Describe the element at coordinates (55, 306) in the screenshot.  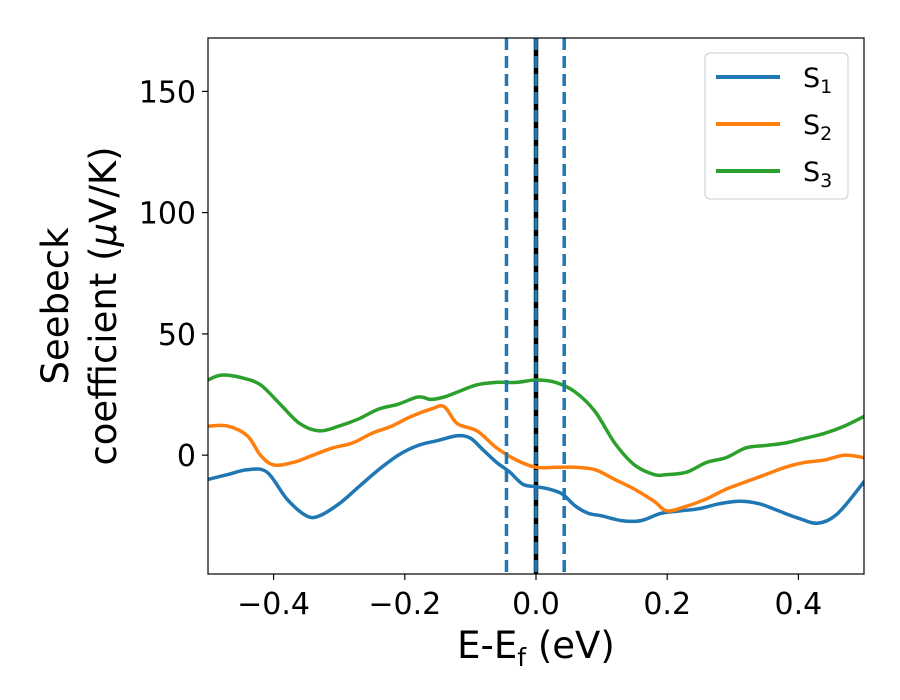
I see `y-axis-label-line1: Seebeck` at that location.